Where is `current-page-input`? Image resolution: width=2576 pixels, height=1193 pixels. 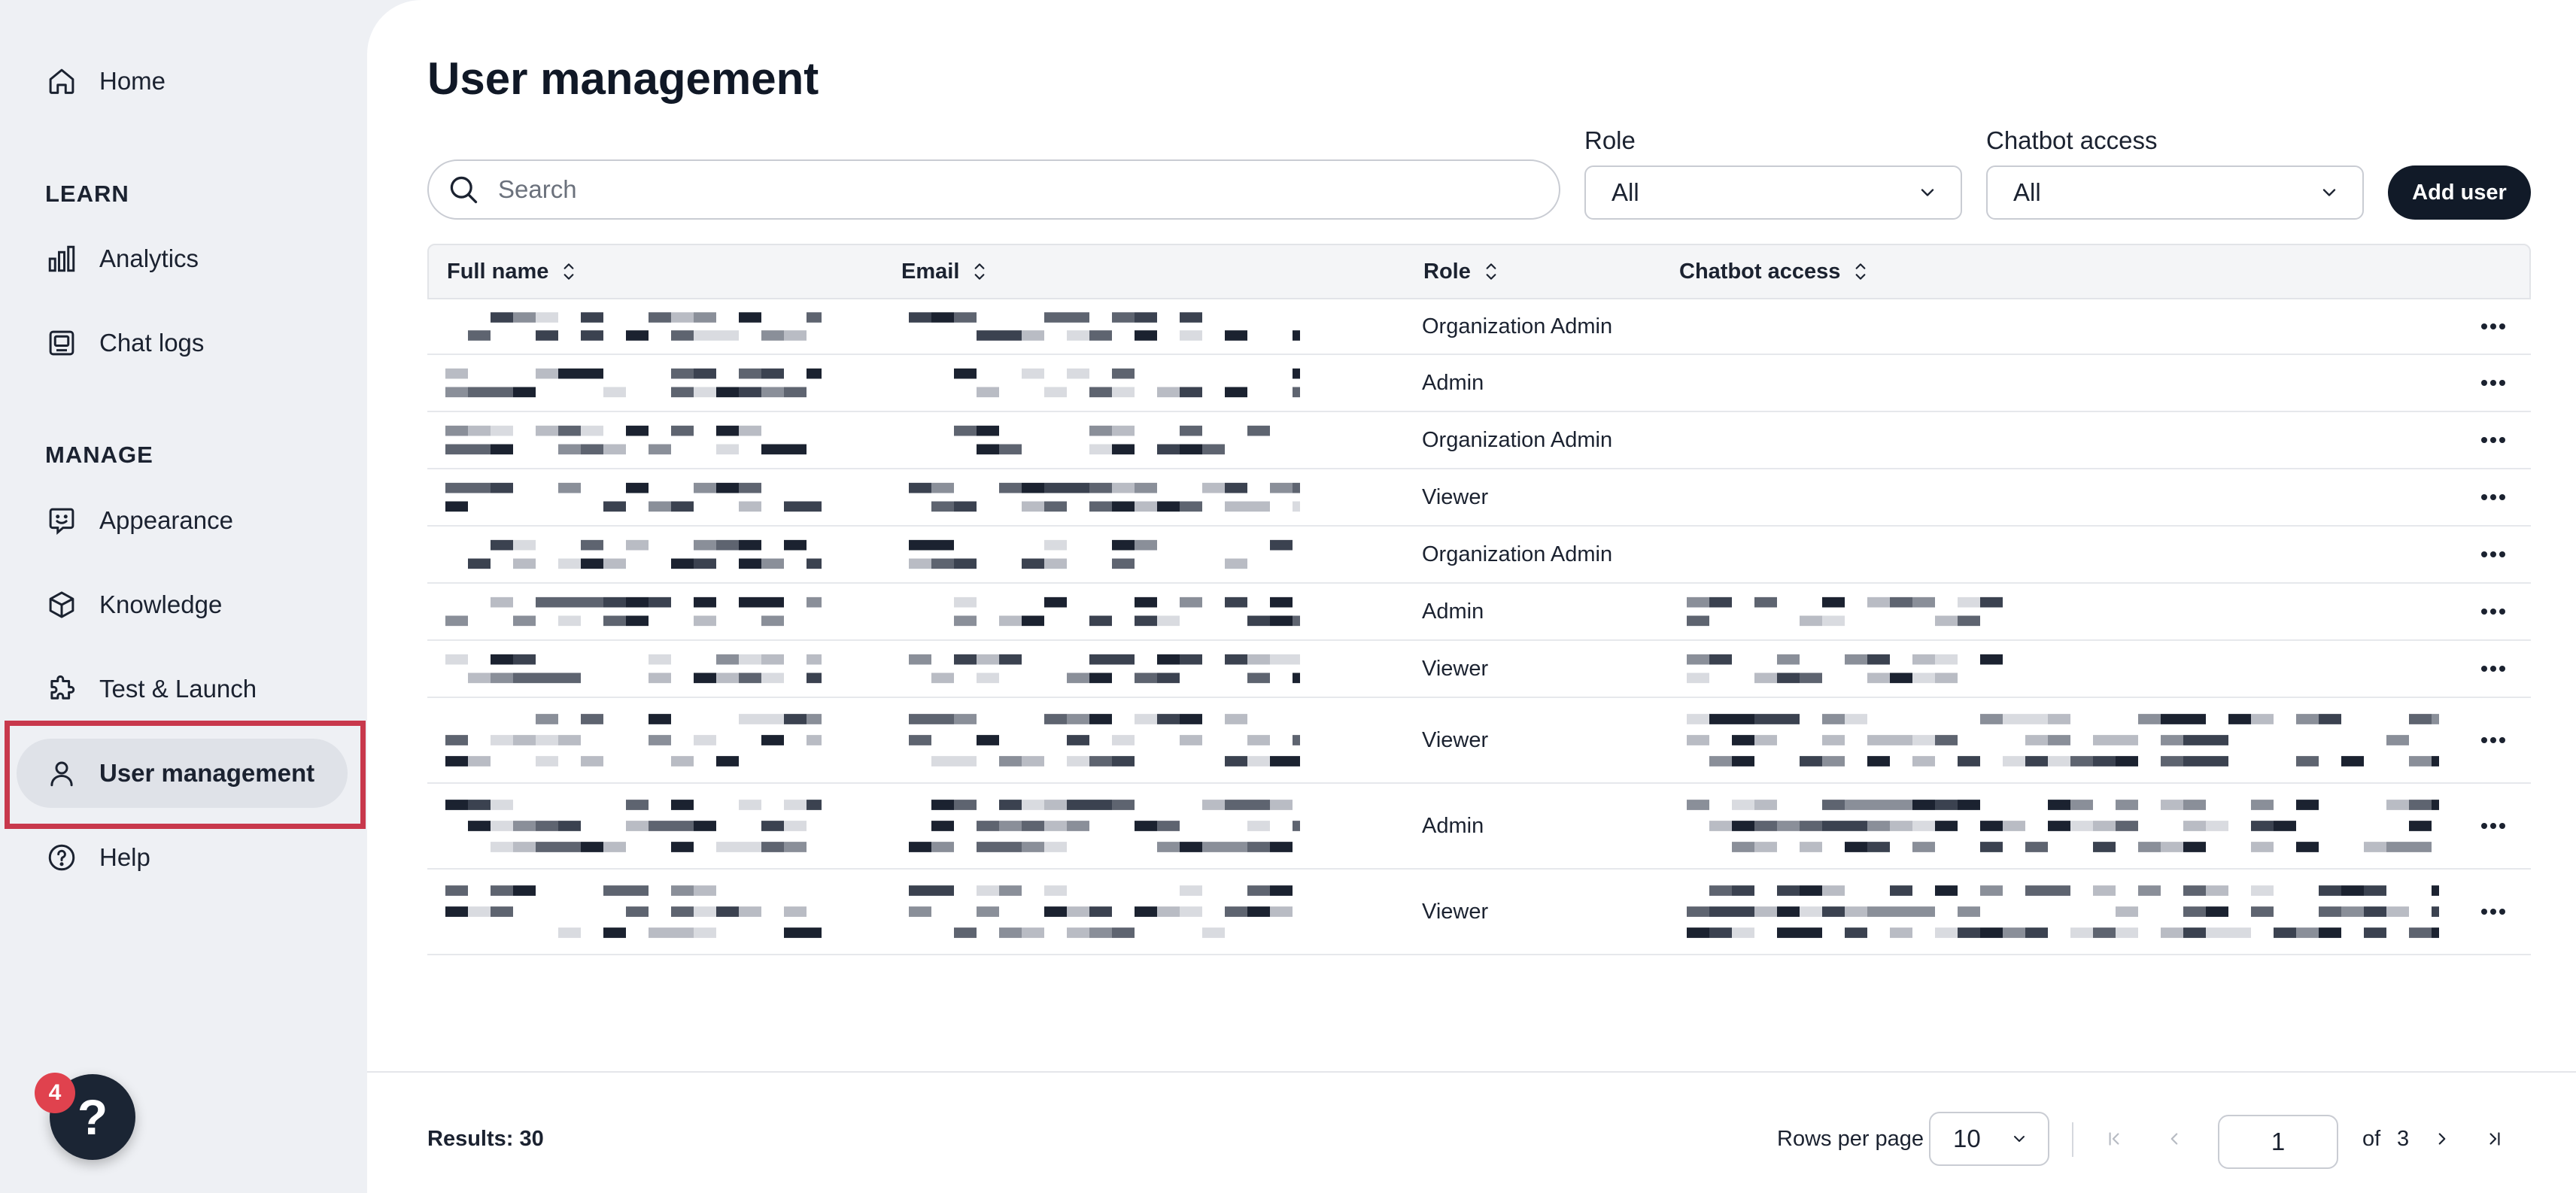
current-page-input is located at coordinates (2278, 1142).